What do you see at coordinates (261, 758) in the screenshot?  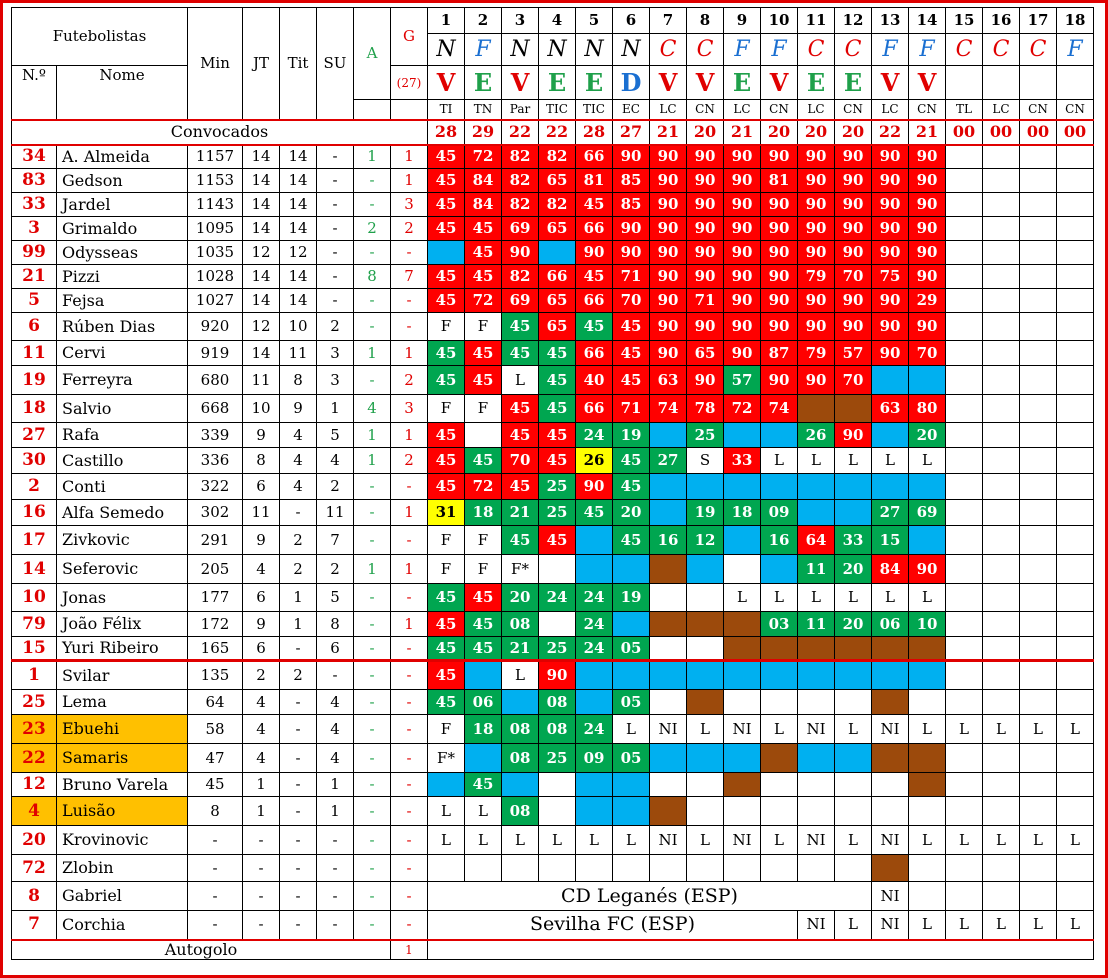 I see `player-games: 4` at bounding box center [261, 758].